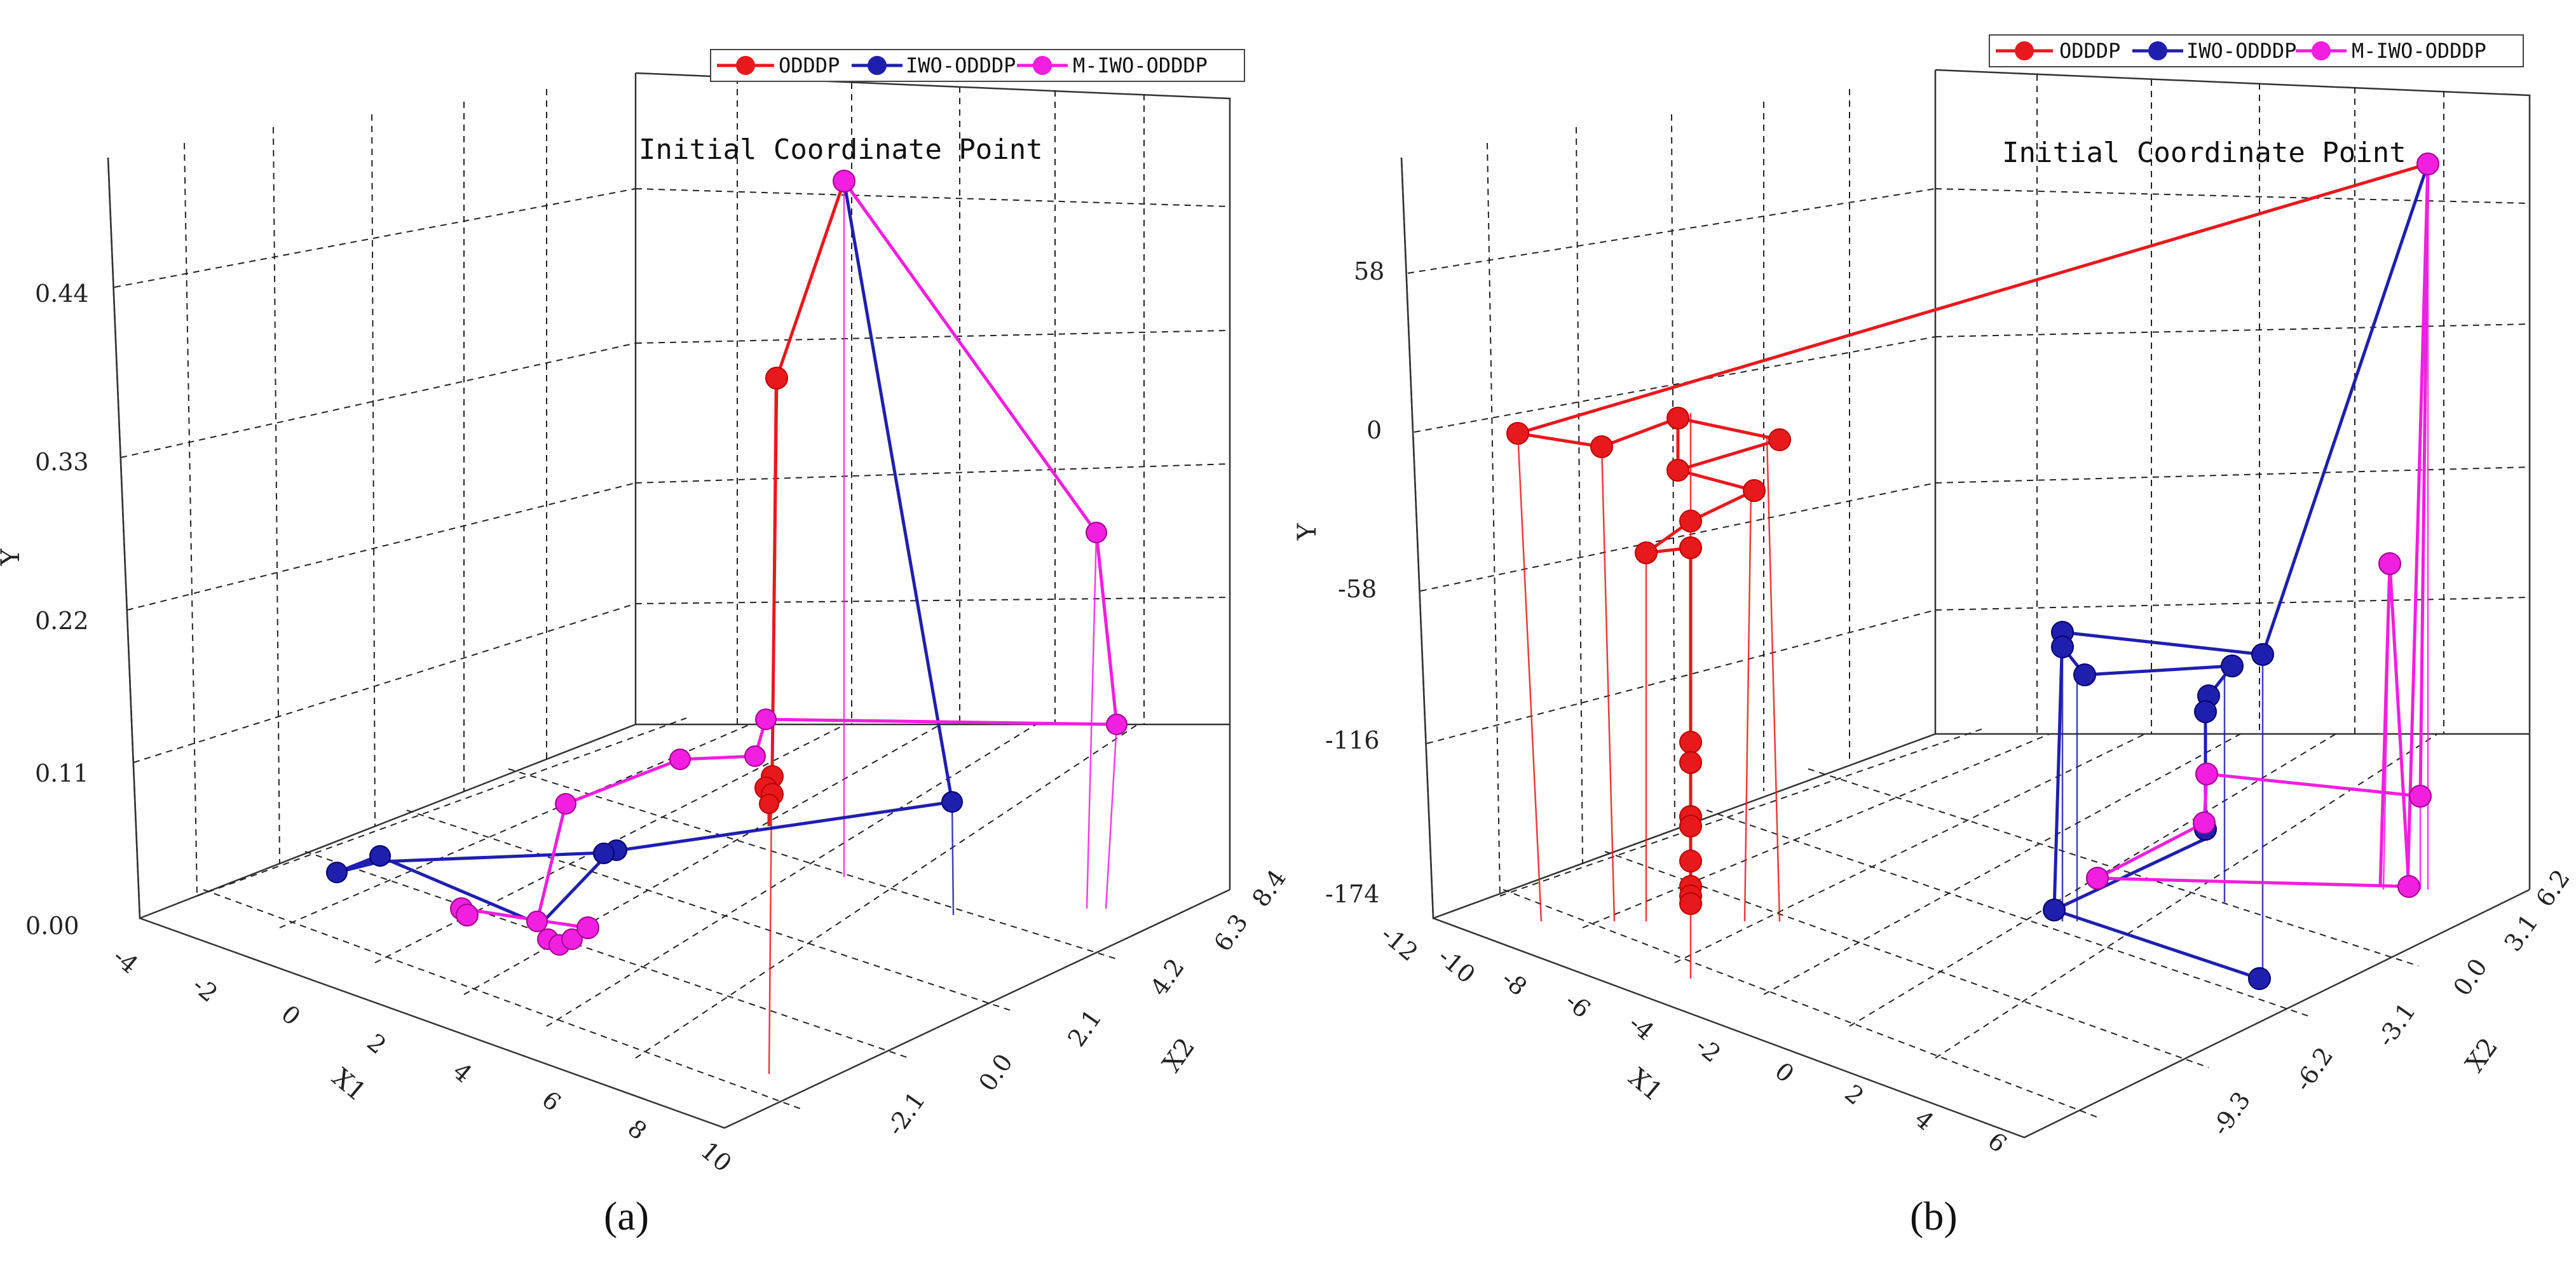  I want to click on y-tick: -174, so click(1352, 894).